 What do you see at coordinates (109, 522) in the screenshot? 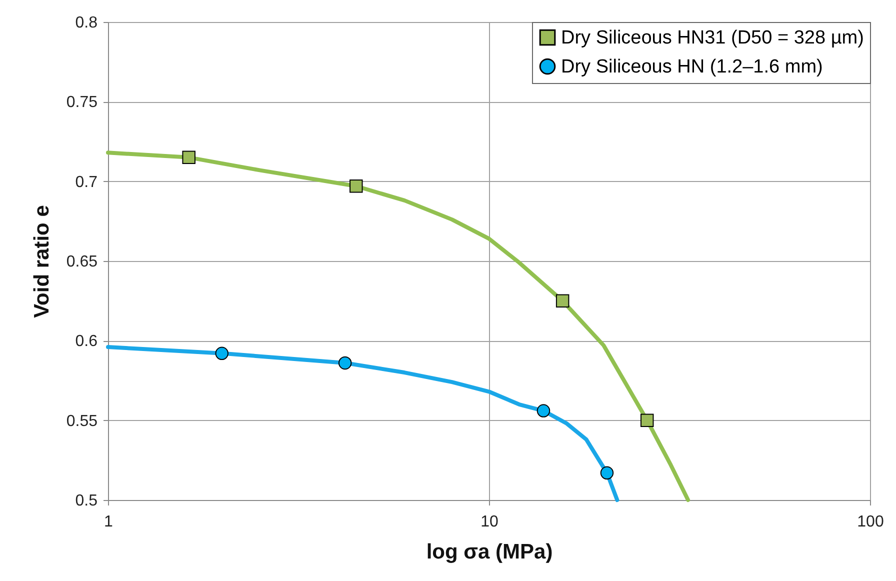
I see `x-tick-label: 1` at bounding box center [109, 522].